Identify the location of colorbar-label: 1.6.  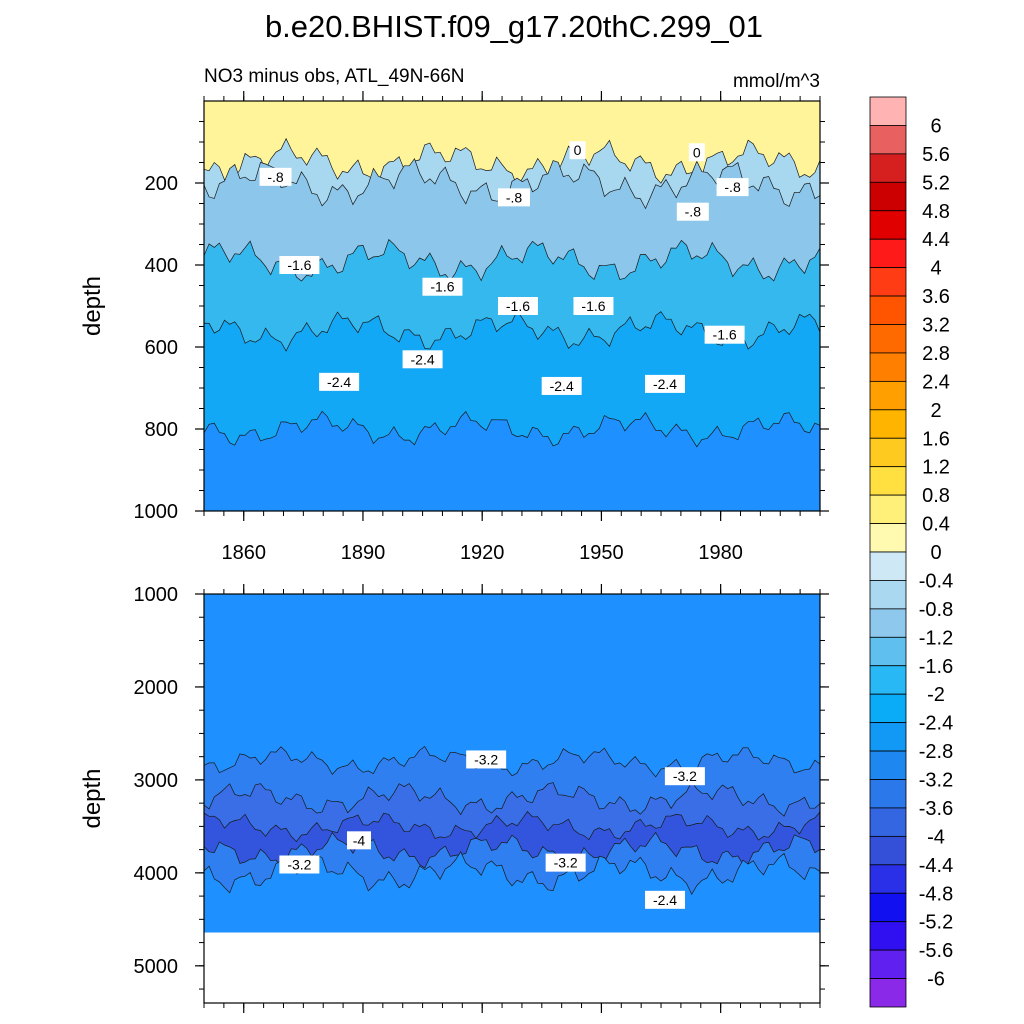
(936, 439).